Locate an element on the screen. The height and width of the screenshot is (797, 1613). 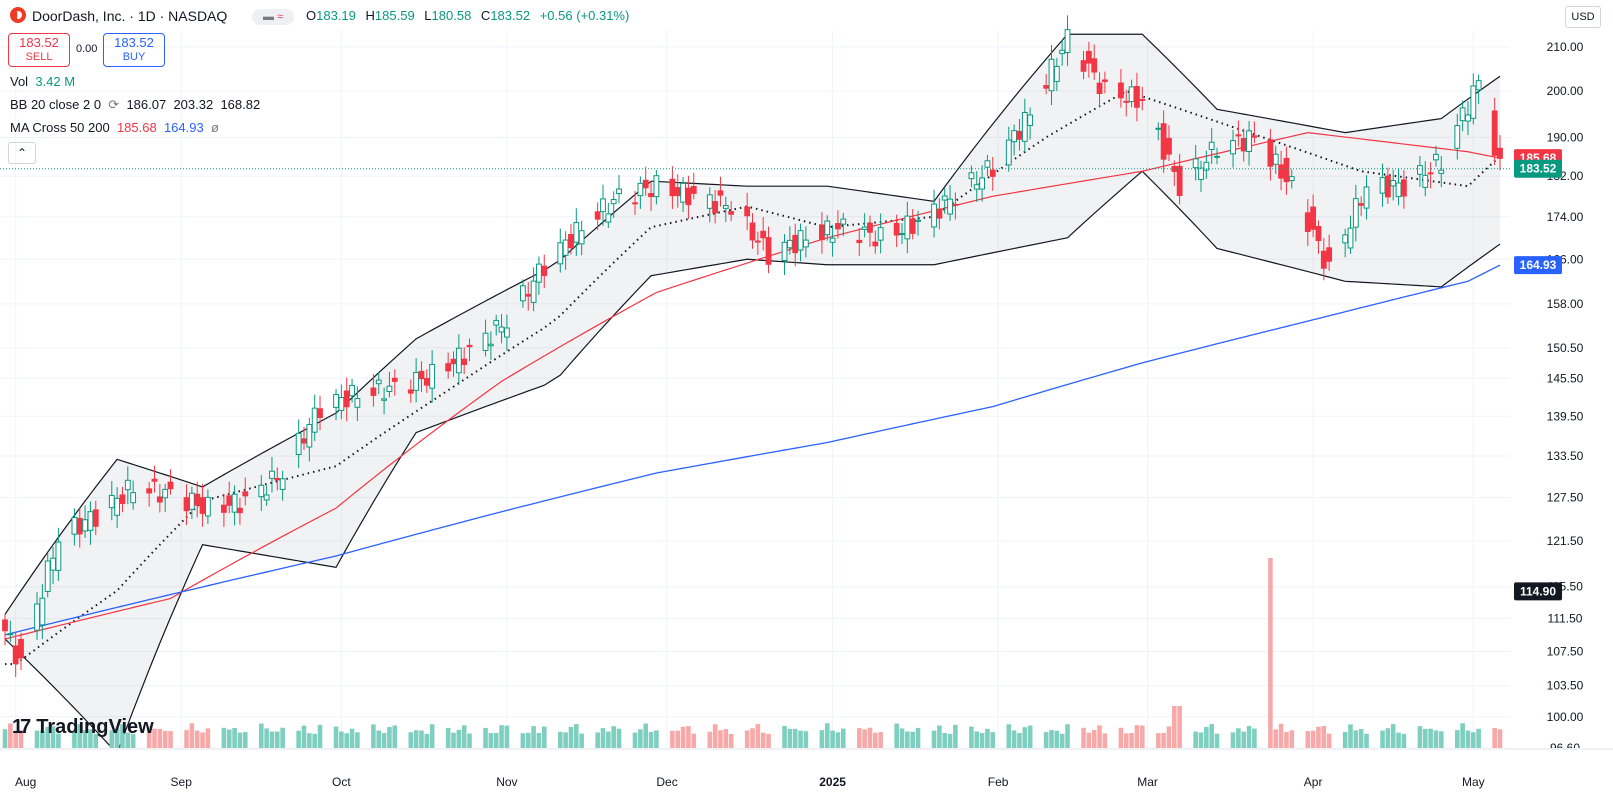
bb-indicator-legend: BB 20 close 2 0 ⟳ 186.07 203.32 168.82 is located at coordinates (135, 105).